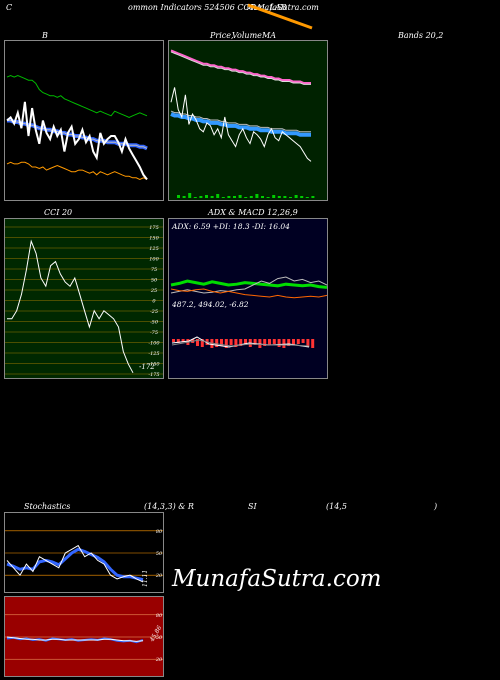  I want to click on rsi-tick-label: 80, so click(159, 616).